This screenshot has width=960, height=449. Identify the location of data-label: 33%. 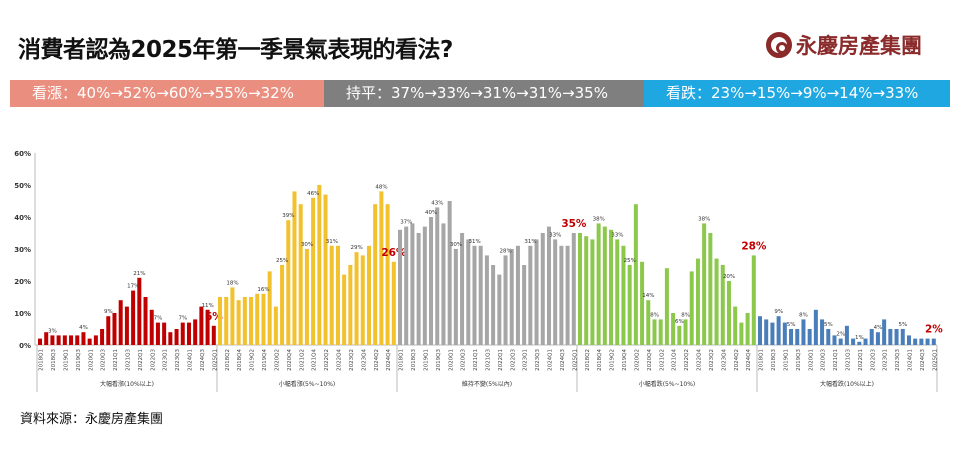
(617, 235).